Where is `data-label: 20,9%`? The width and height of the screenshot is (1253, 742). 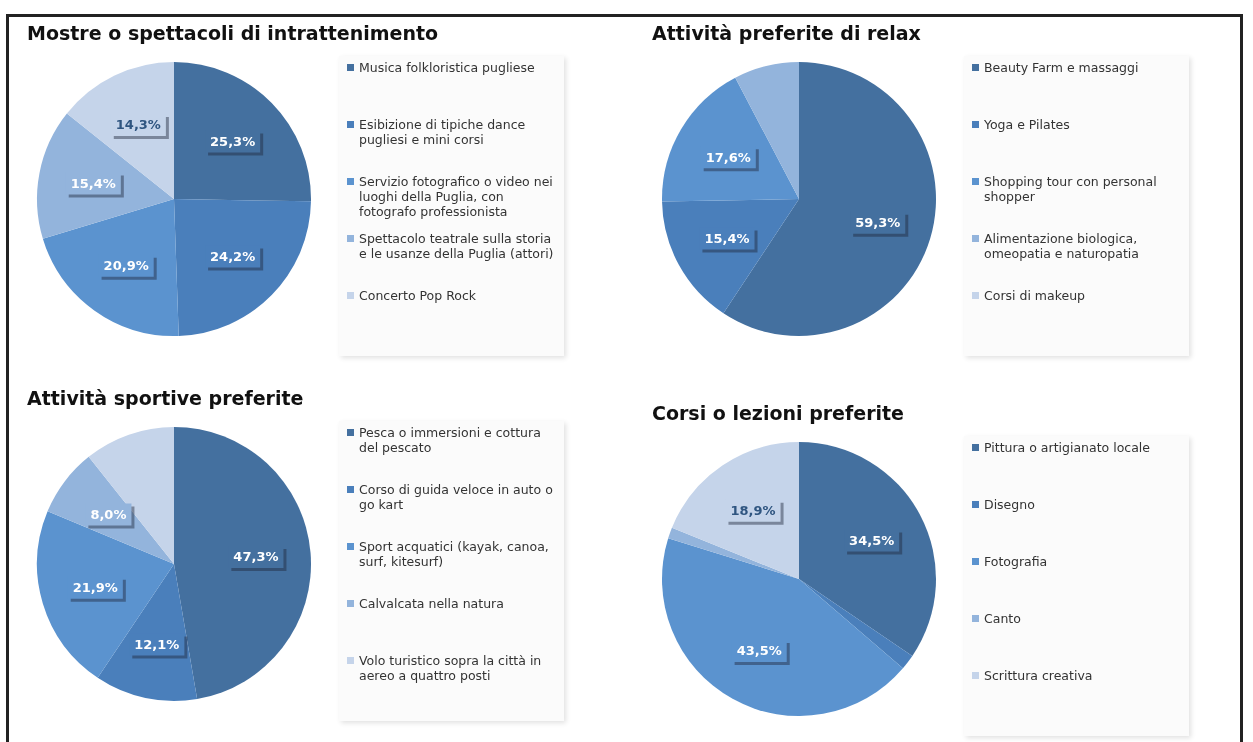 data-label: 20,9% is located at coordinates (126, 266).